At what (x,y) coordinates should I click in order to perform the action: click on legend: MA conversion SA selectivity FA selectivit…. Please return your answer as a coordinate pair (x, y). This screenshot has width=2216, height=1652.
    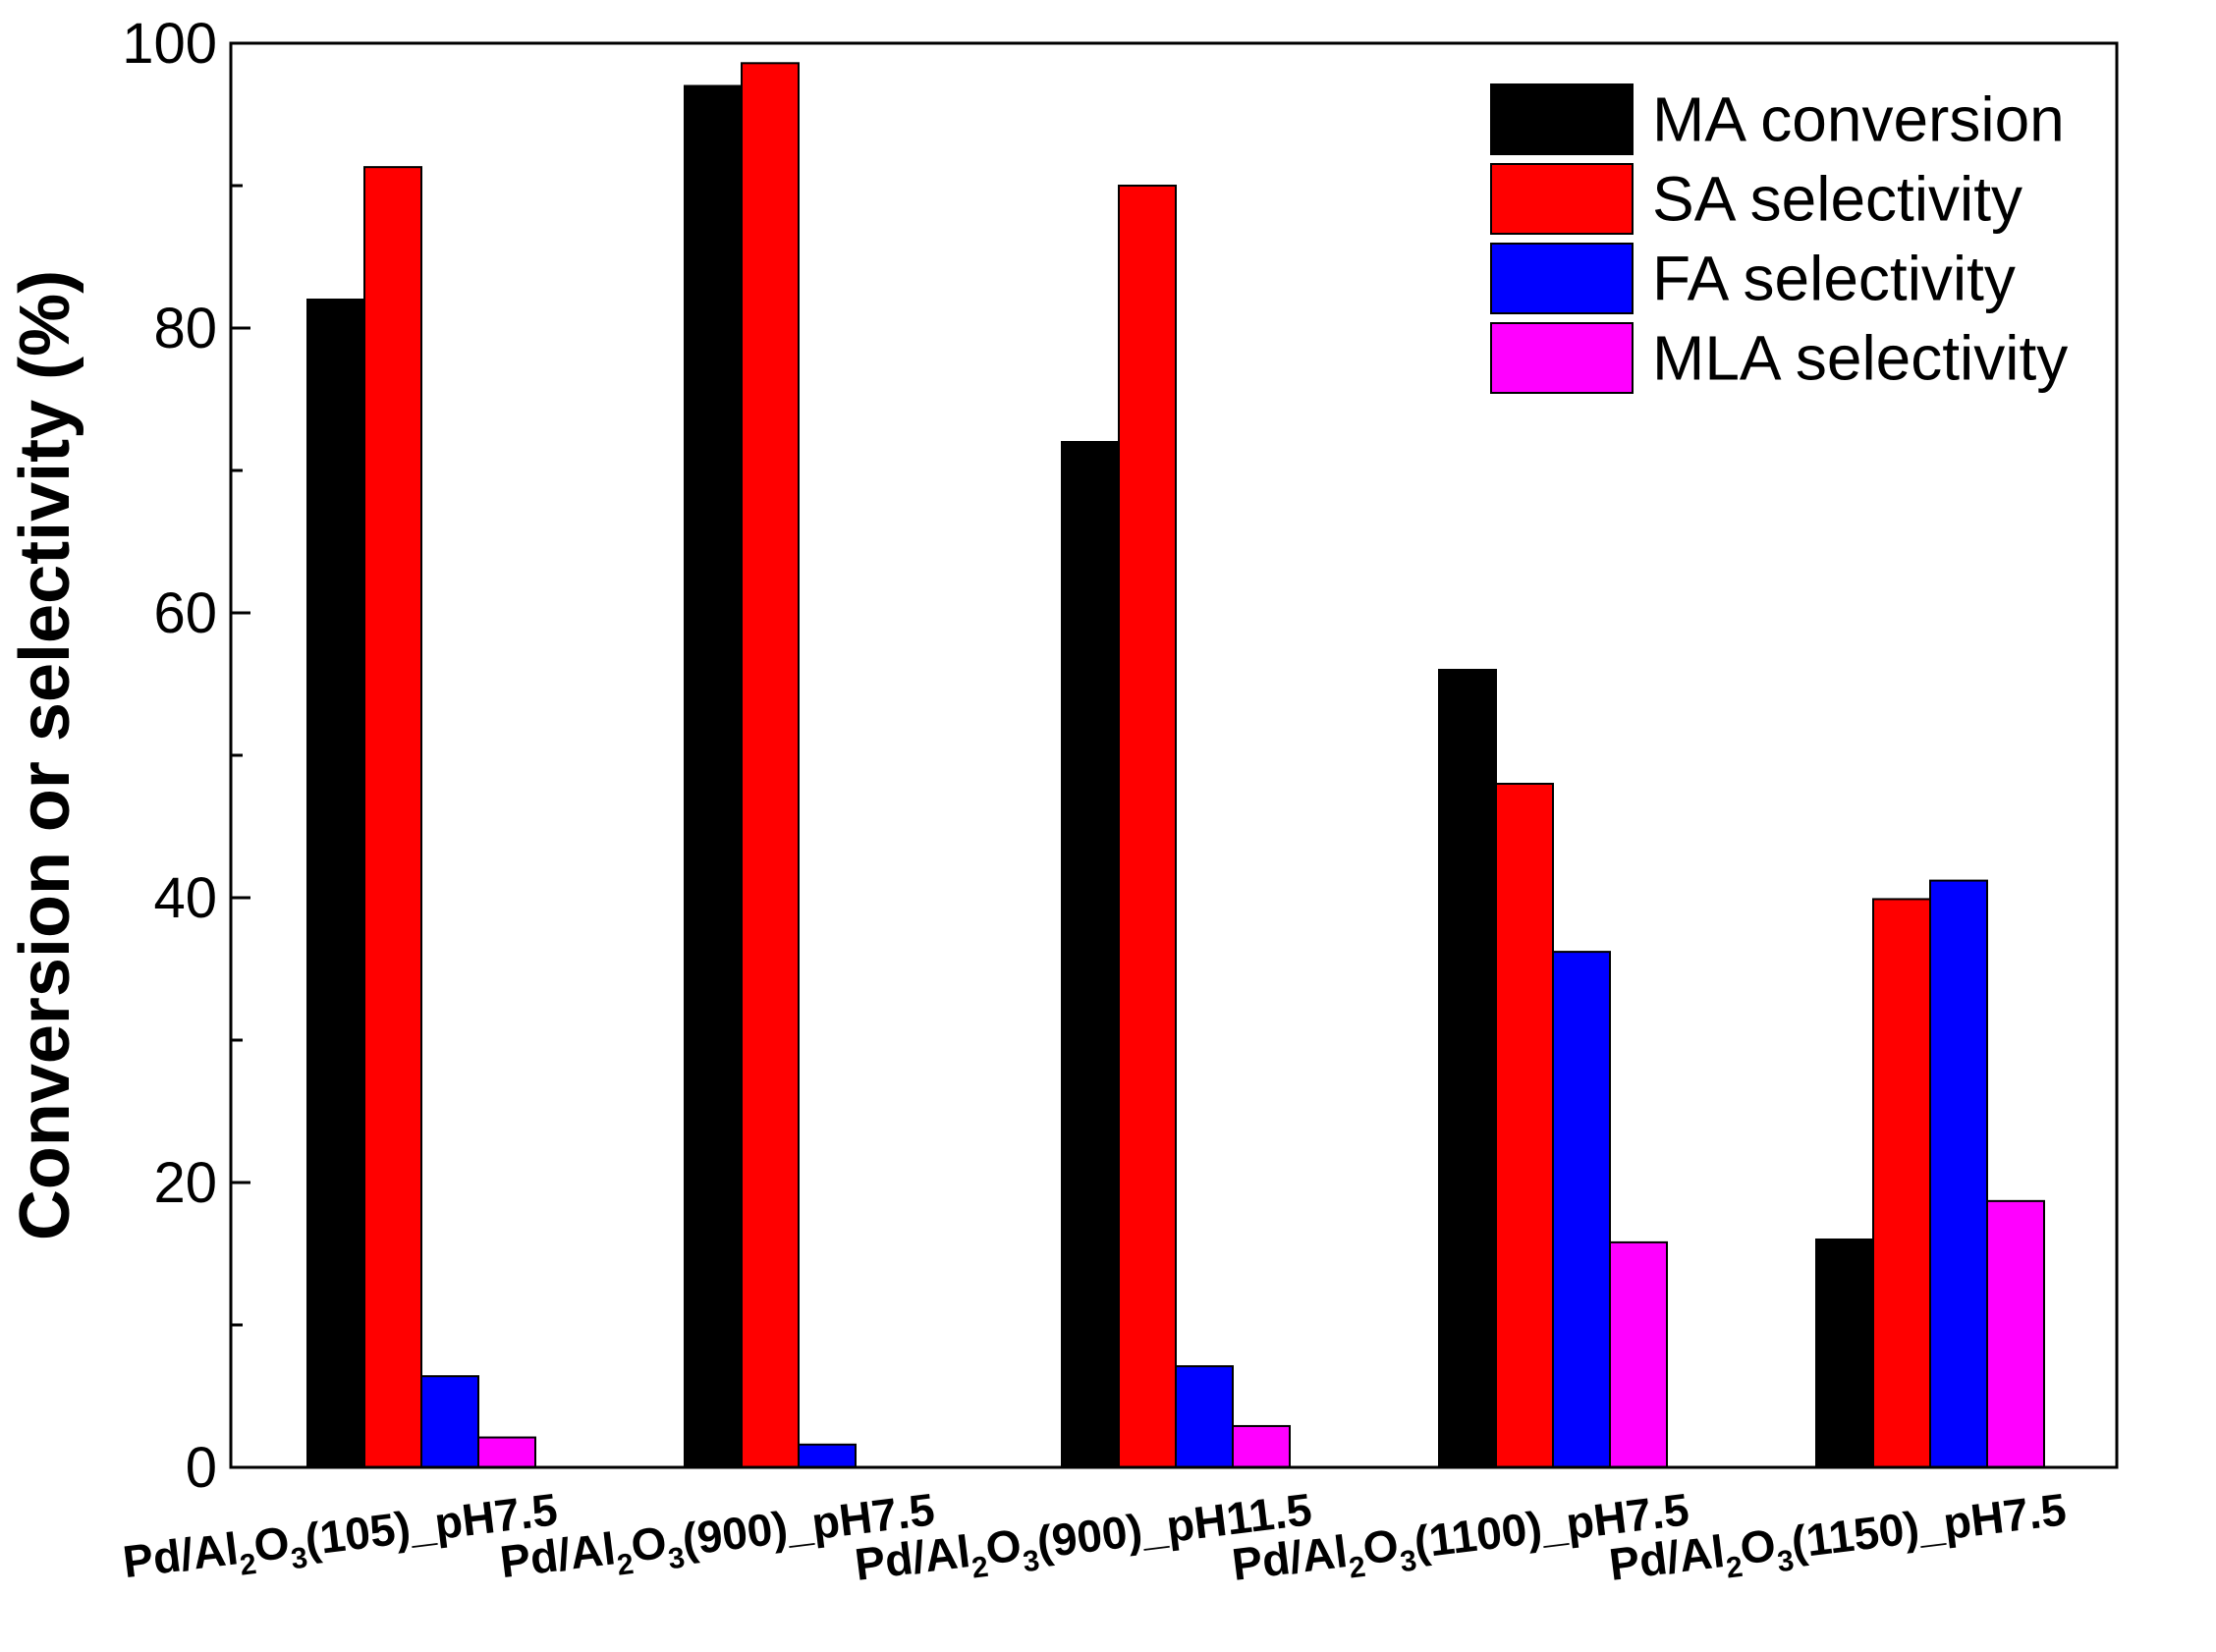
    Looking at the image, I should click on (1779, 238).